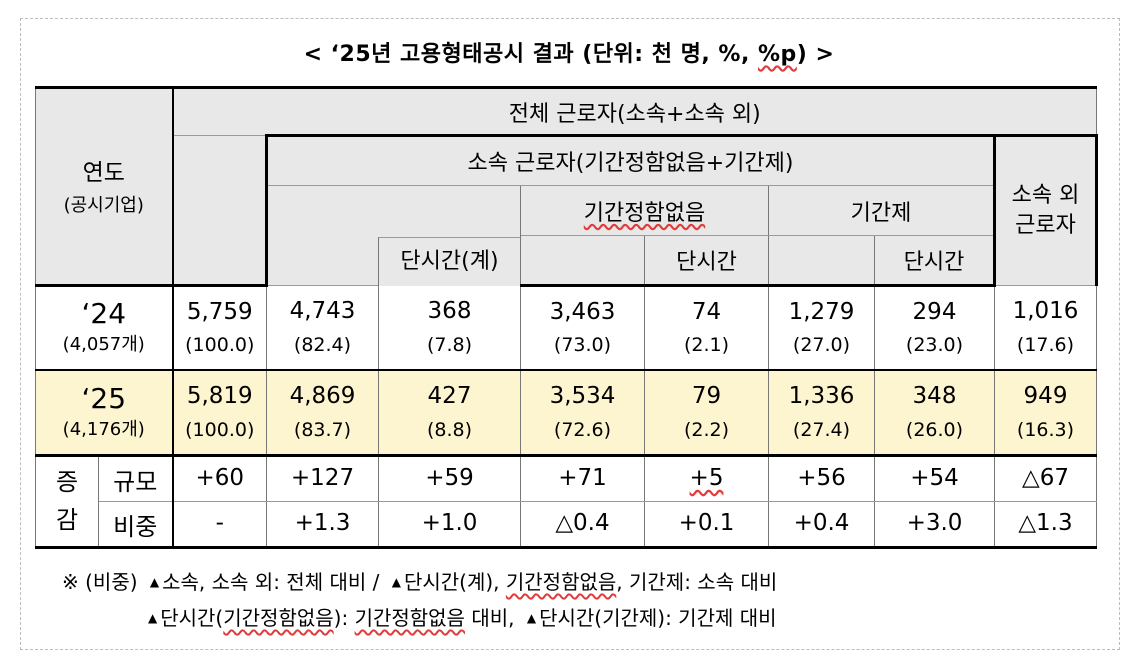 The image size is (1138, 662). What do you see at coordinates (322, 327) in the screenshot?
I see `cell: 4,743 (82.4)` at bounding box center [322, 327].